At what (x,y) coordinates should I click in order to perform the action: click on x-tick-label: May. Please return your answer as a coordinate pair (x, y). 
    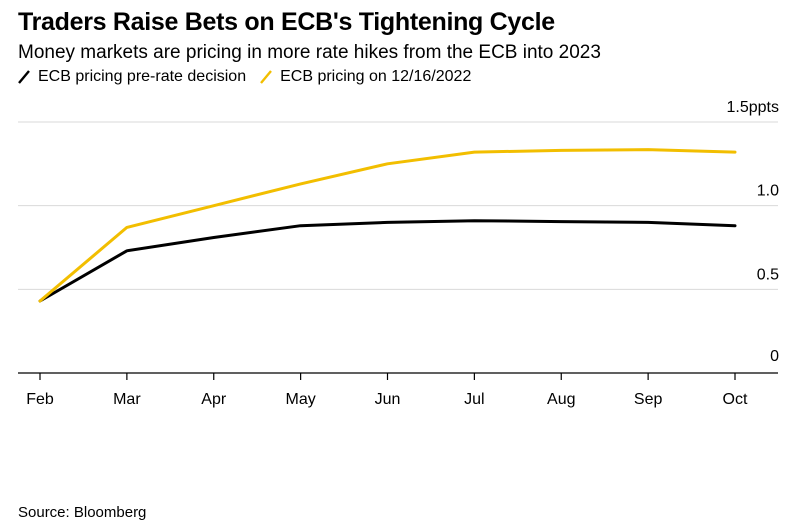
    Looking at the image, I should click on (301, 399).